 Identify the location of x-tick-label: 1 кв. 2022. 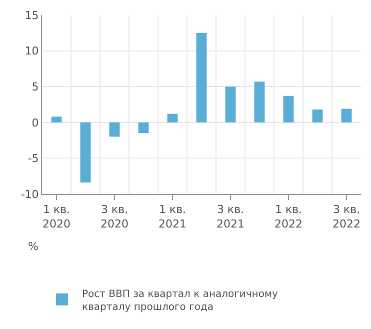
(288, 216).